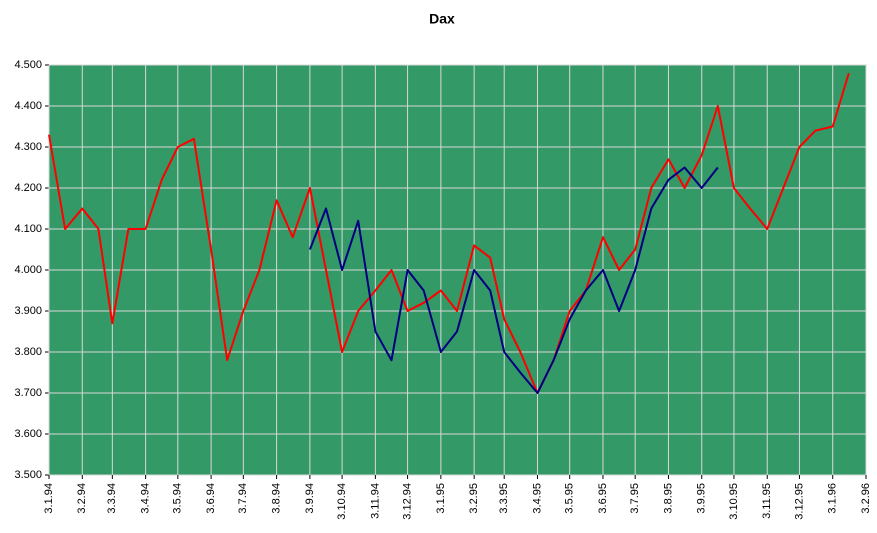  Describe the element at coordinates (504, 498) in the screenshot. I see `x-tick-label: 3.3.95` at that location.